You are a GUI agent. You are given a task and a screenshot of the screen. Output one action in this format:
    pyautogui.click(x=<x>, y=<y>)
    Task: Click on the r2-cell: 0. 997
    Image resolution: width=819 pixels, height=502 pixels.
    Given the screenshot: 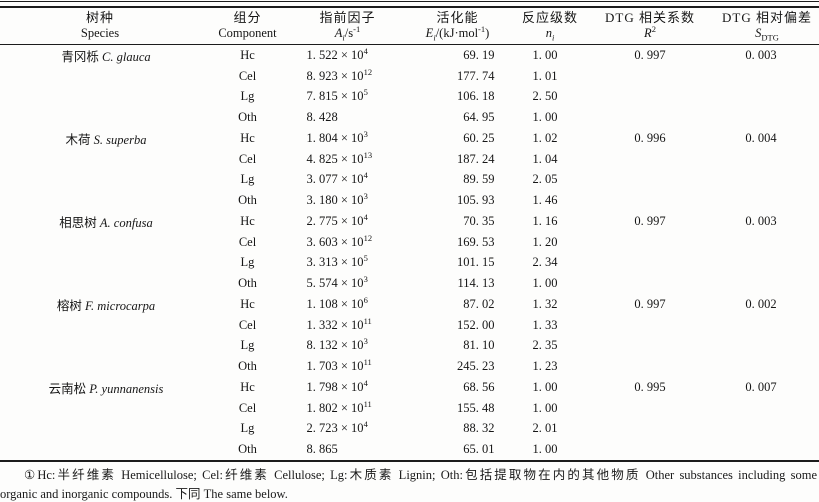 What is the action you would take?
    pyautogui.click(x=650, y=303)
    